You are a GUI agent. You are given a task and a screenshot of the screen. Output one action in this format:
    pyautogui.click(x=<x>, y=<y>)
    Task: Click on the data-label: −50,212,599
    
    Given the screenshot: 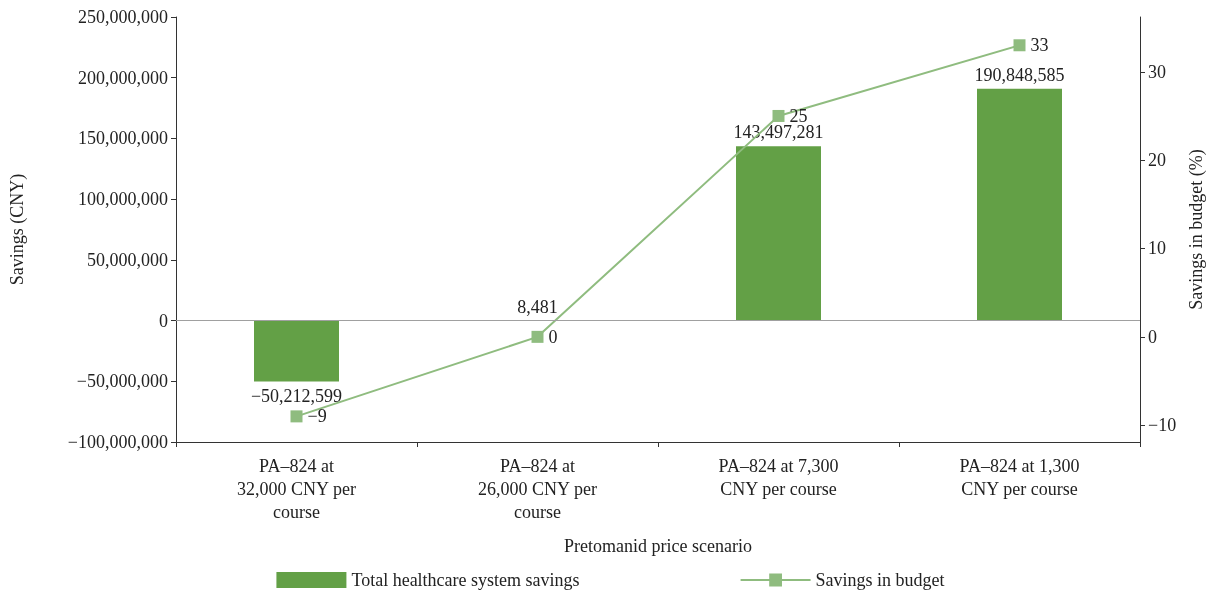 What is the action you would take?
    pyautogui.click(x=296, y=395)
    